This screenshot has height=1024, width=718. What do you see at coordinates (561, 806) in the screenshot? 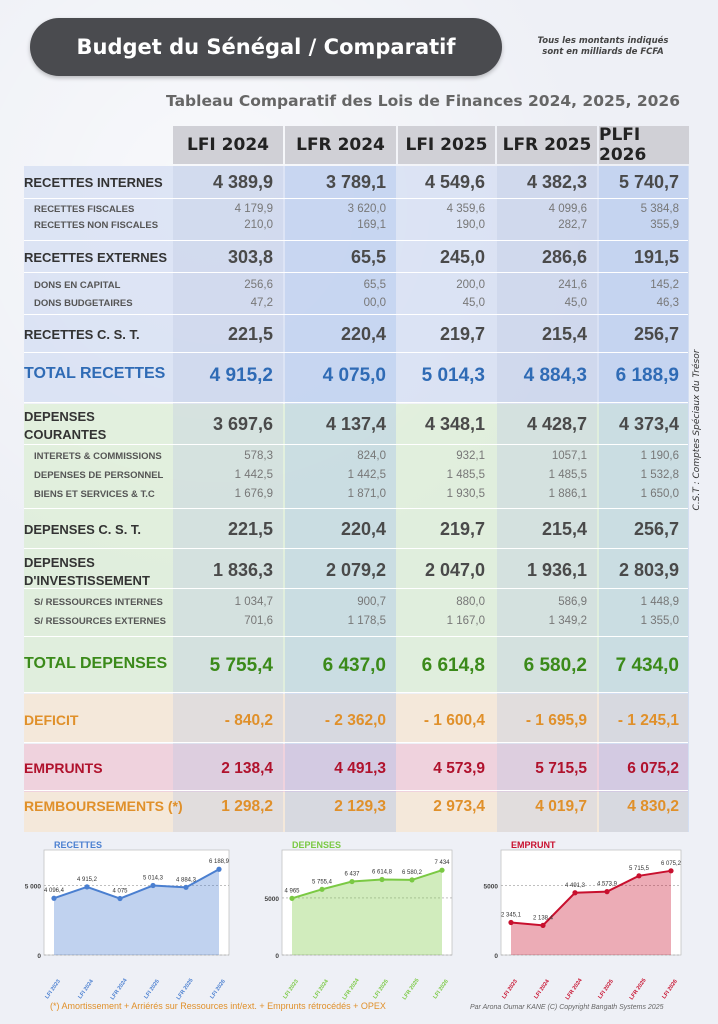
I see `remboursements-value: 4 019,7` at bounding box center [561, 806].